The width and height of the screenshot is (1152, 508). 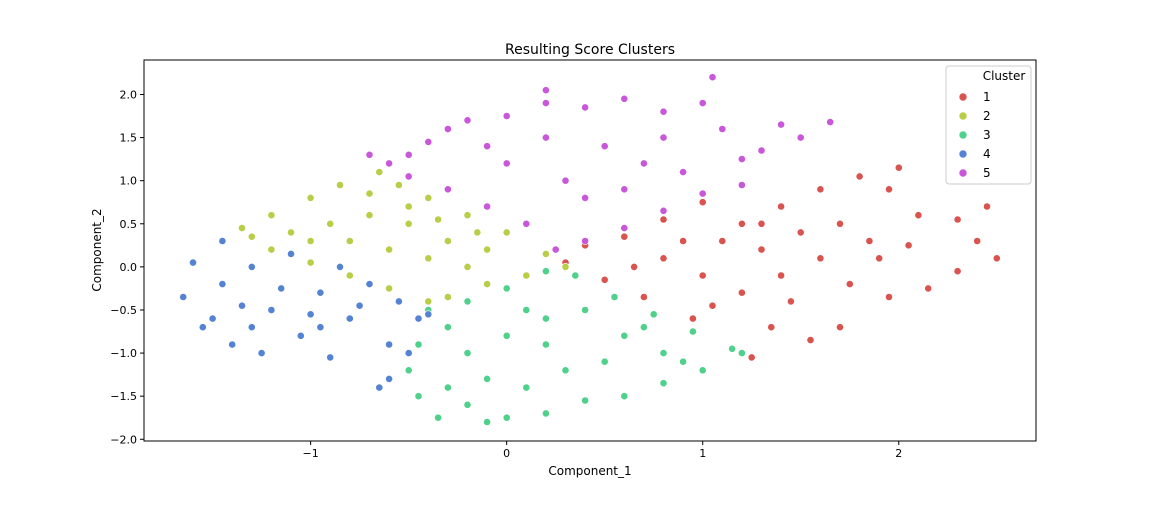 I want to click on legend-marker, so click(x=963, y=97).